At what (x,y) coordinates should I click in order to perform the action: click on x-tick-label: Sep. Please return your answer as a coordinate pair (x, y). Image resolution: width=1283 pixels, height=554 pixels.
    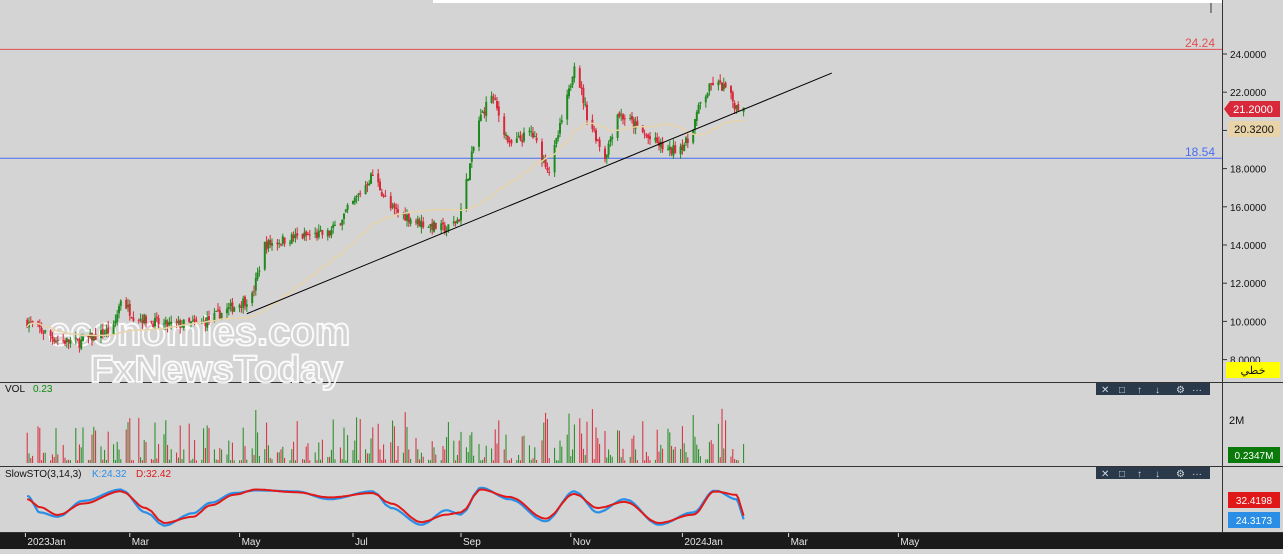
    Looking at the image, I should click on (472, 542).